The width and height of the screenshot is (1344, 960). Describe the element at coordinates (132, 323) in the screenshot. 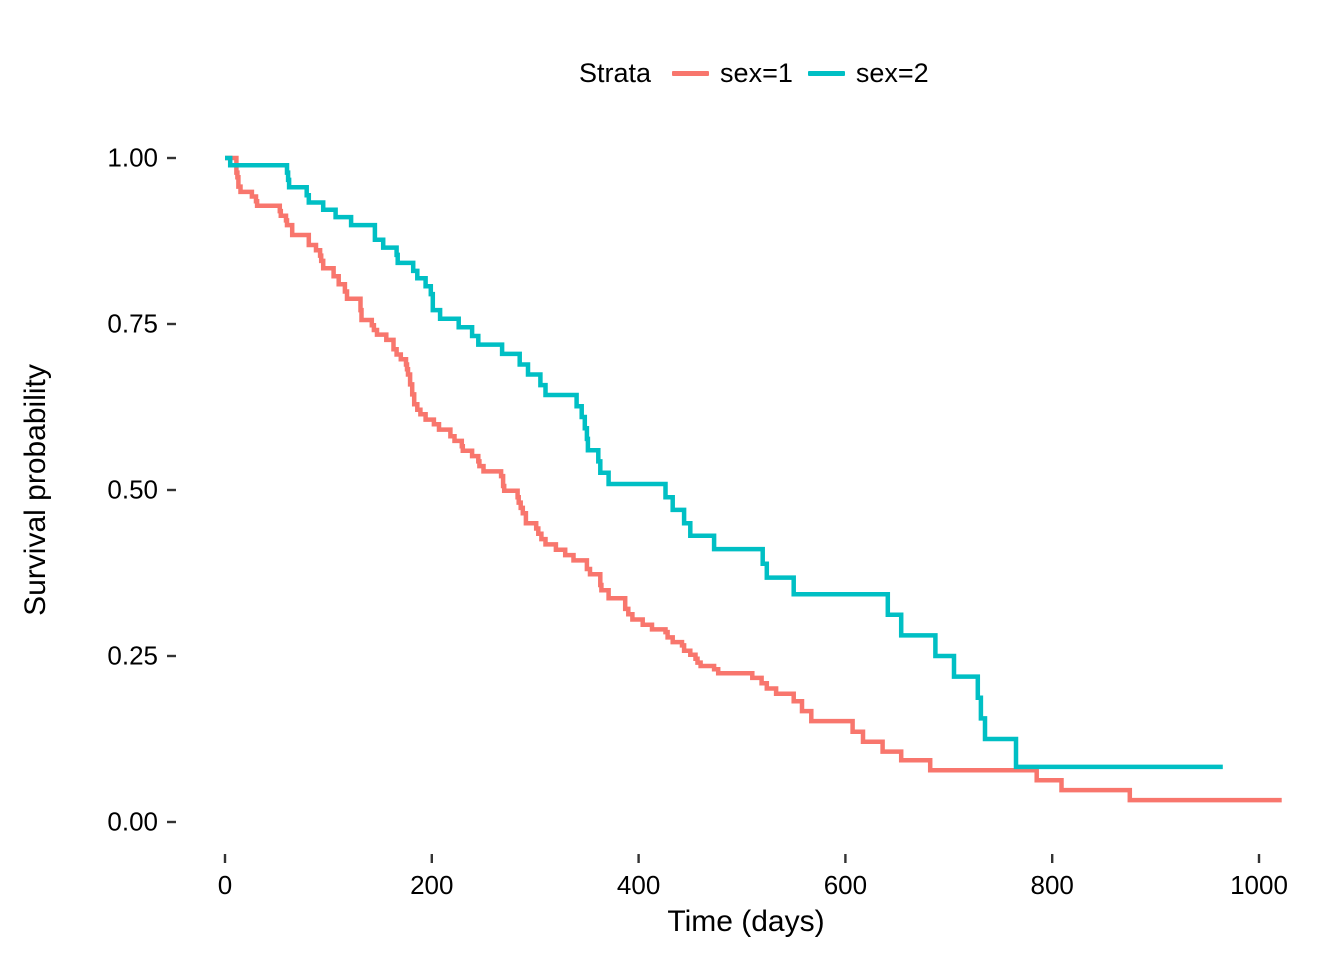

I see `y-tick-label: 0.75` at that location.